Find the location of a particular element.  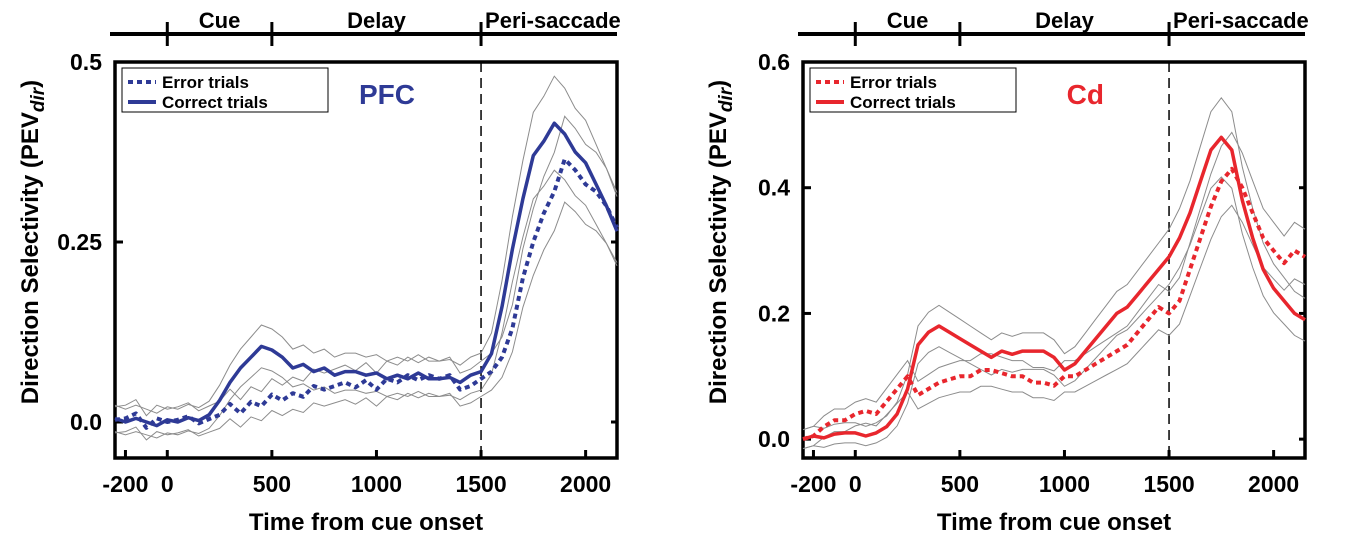

y-tick-label: 0.4 is located at coordinates (774, 188).